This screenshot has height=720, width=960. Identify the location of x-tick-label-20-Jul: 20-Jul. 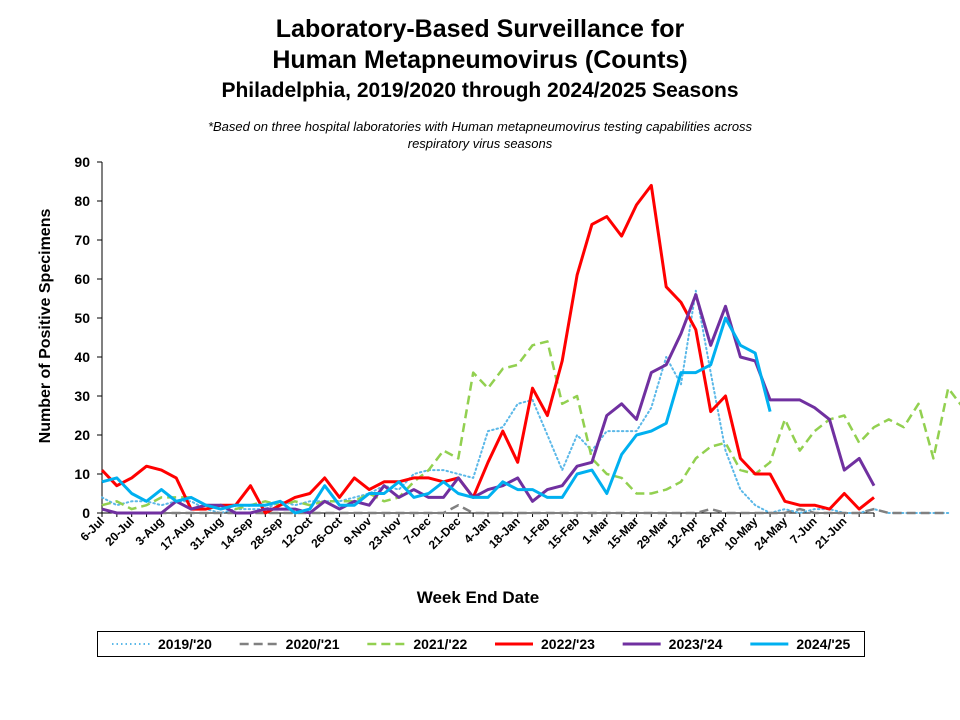
(119, 531).